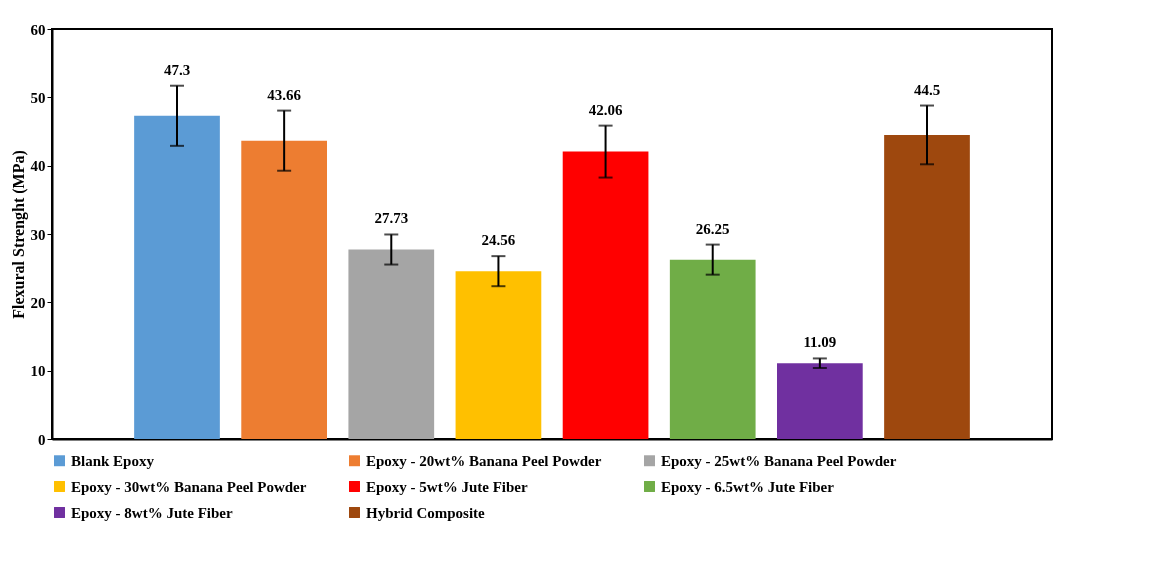  Describe the element at coordinates (712, 228) in the screenshot. I see `data-label: 26.25` at that location.